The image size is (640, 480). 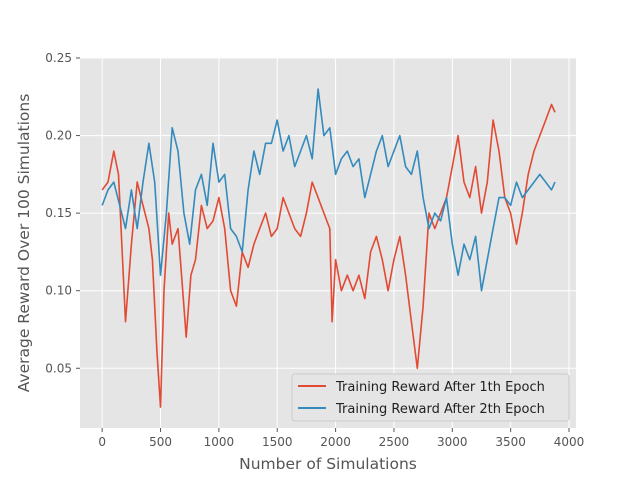 What do you see at coordinates (160, 442) in the screenshot?
I see `x-tick-label: 500` at bounding box center [160, 442].